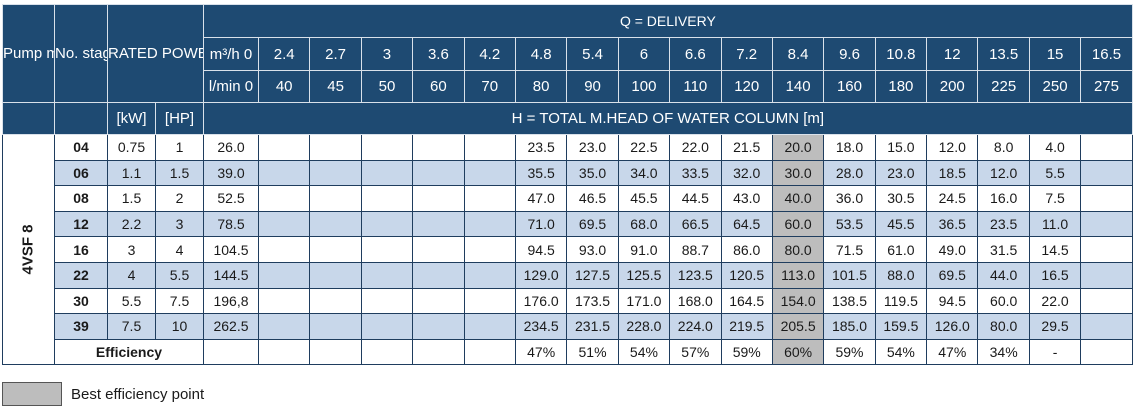 The image size is (1135, 411). What do you see at coordinates (1055, 147) in the screenshot?
I see `head-cell: 4.0` at bounding box center [1055, 147].